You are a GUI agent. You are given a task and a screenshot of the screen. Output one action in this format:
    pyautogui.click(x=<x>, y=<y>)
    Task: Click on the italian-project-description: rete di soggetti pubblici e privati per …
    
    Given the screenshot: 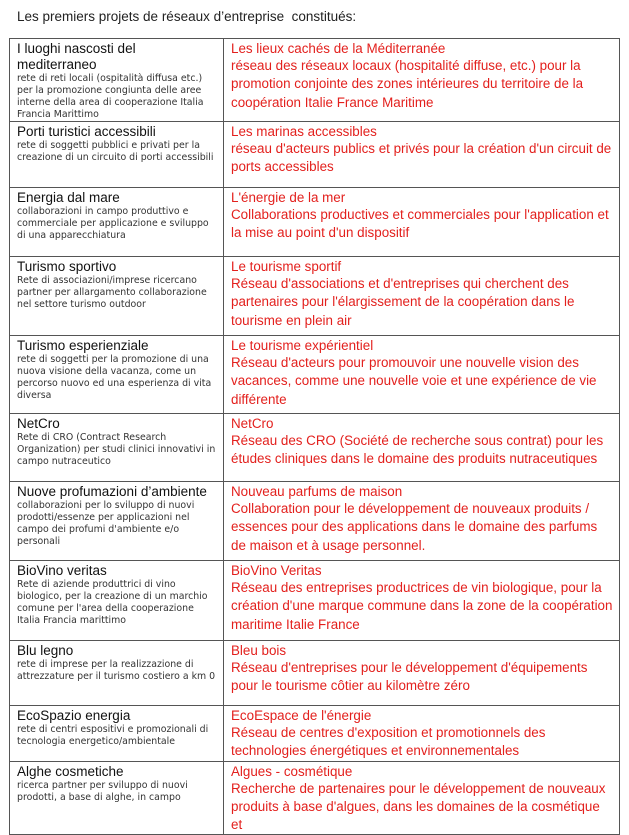 What is the action you would take?
    pyautogui.click(x=115, y=151)
    